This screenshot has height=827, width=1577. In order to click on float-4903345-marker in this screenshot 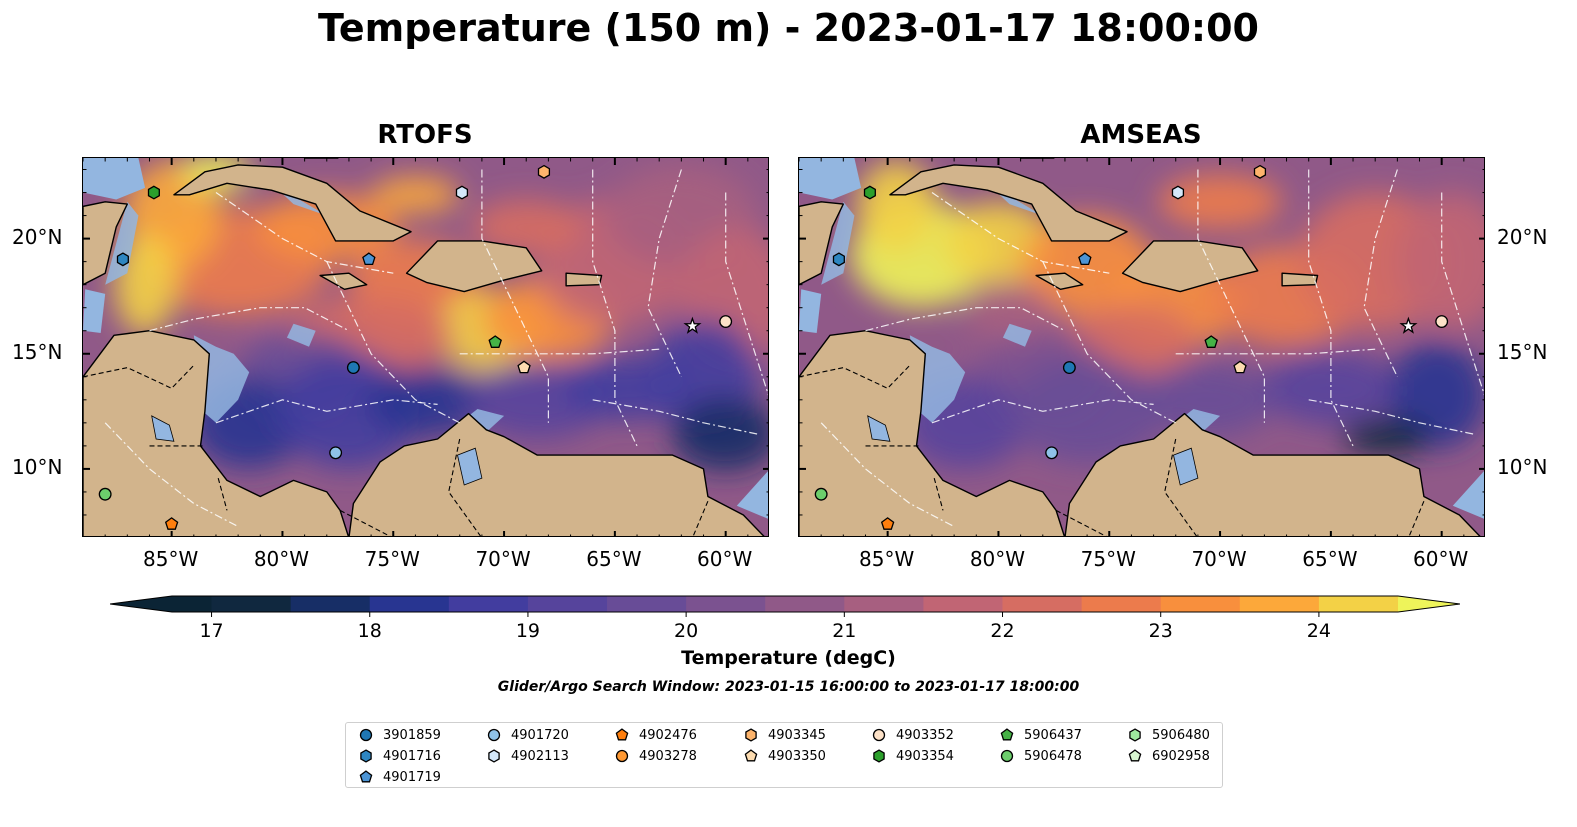, I will do `click(544, 171)`.